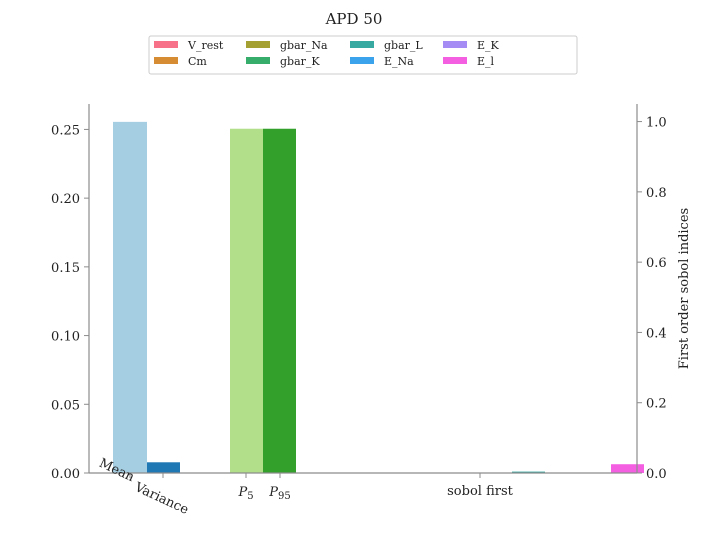  Describe the element at coordinates (486, 61) in the screenshot. I see `legend-label-e-l: E_l` at that location.